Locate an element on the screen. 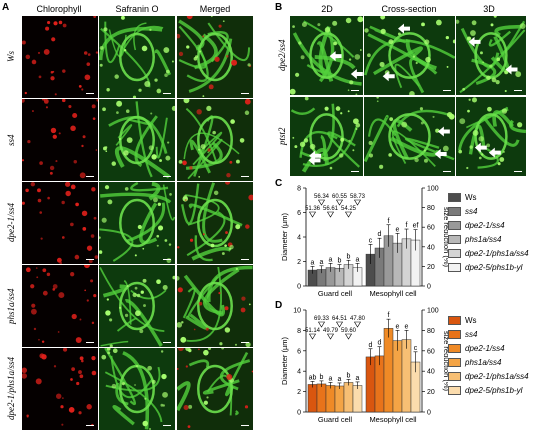 The height and width of the screenshot is (432, 550). panel-a-tile-r3-c1 is located at coordinates (137, 306).